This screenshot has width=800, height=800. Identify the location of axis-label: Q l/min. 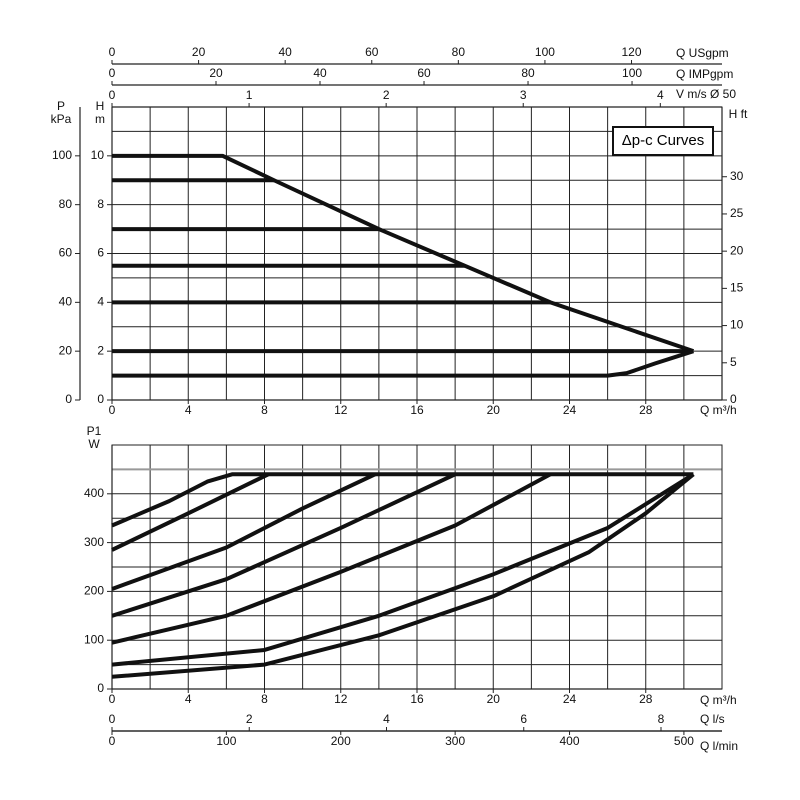
(719, 746).